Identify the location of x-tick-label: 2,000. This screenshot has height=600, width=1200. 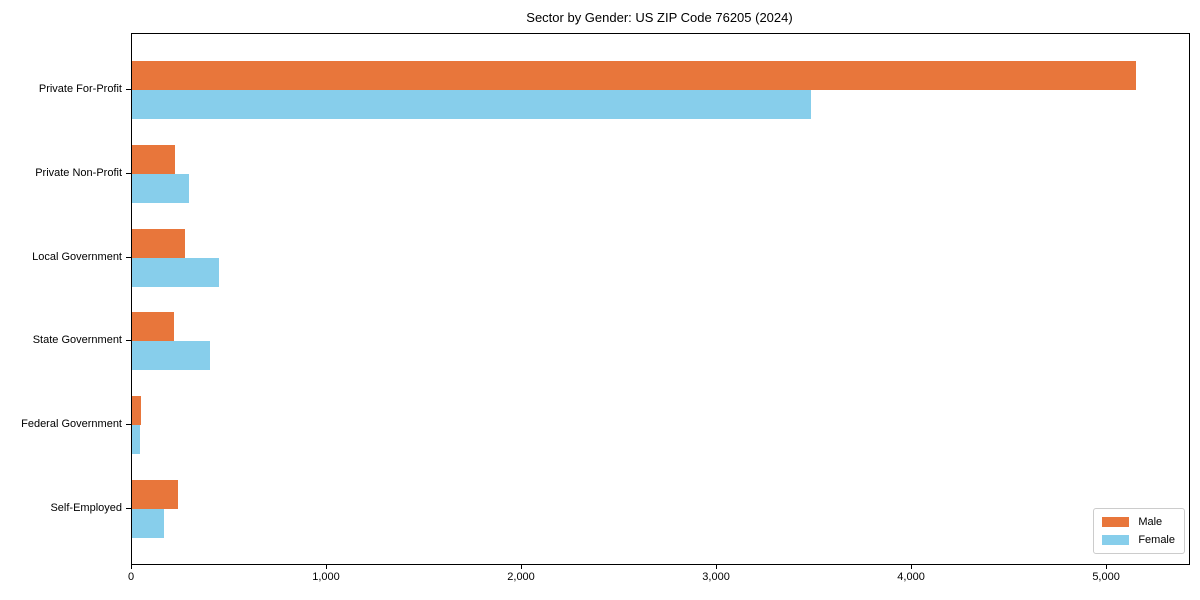
(521, 577).